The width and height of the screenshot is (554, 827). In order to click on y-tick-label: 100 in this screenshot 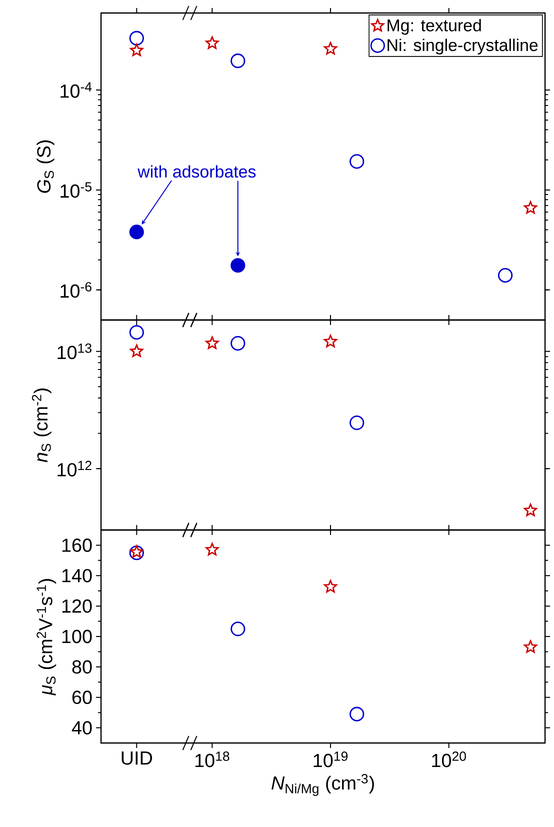, I will do `click(77, 637)`.